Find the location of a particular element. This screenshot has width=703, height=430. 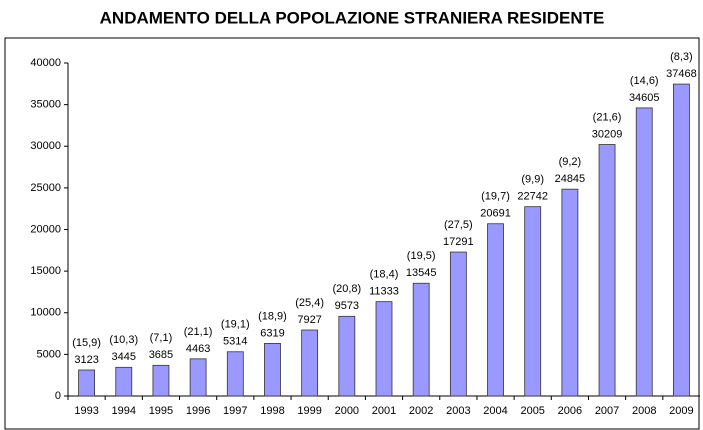

value-label: 13545 is located at coordinates (421, 273).